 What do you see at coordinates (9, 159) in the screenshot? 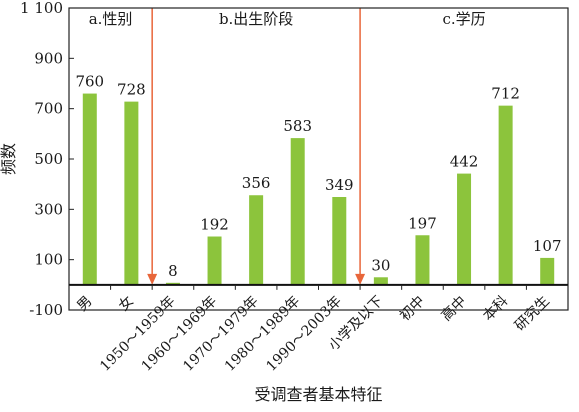
I see `y-axis-title: 频数` at bounding box center [9, 159].